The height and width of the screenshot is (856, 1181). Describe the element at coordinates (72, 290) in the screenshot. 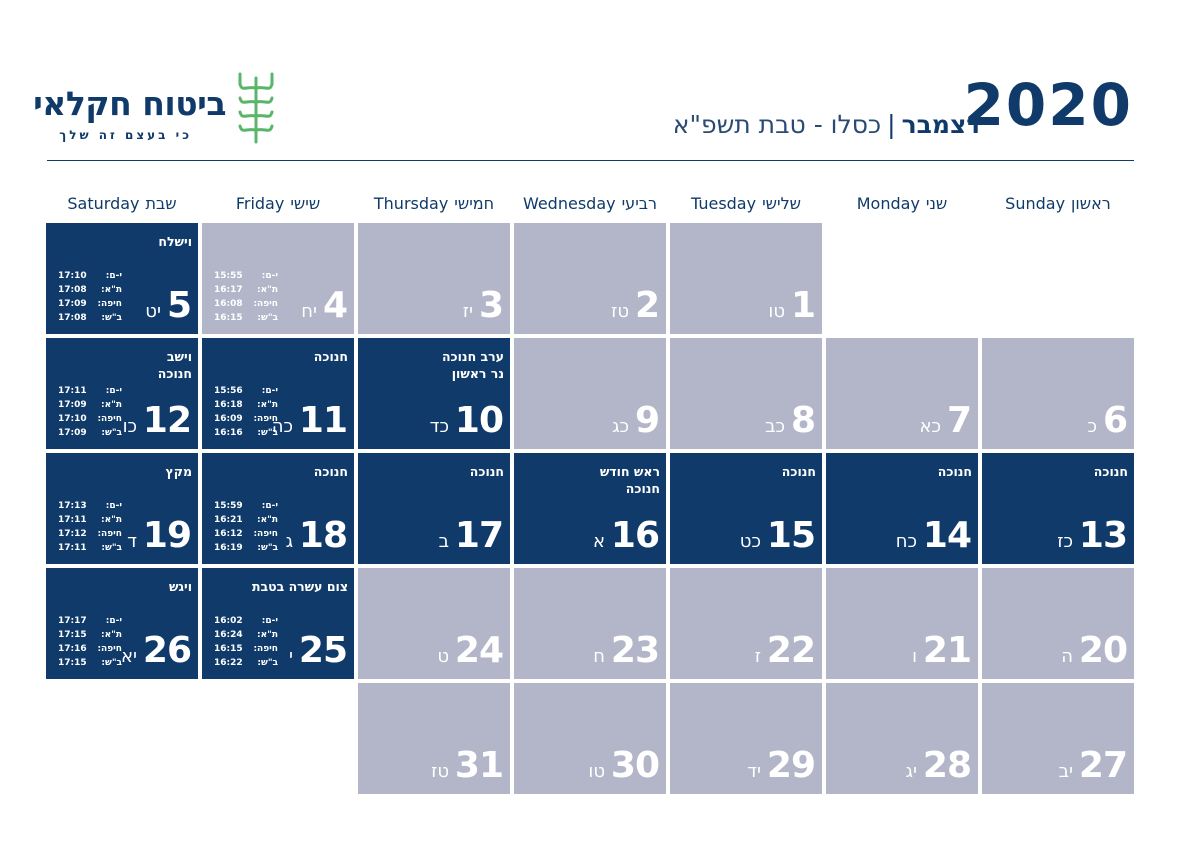

I see `candle-time: 17:08` at that location.